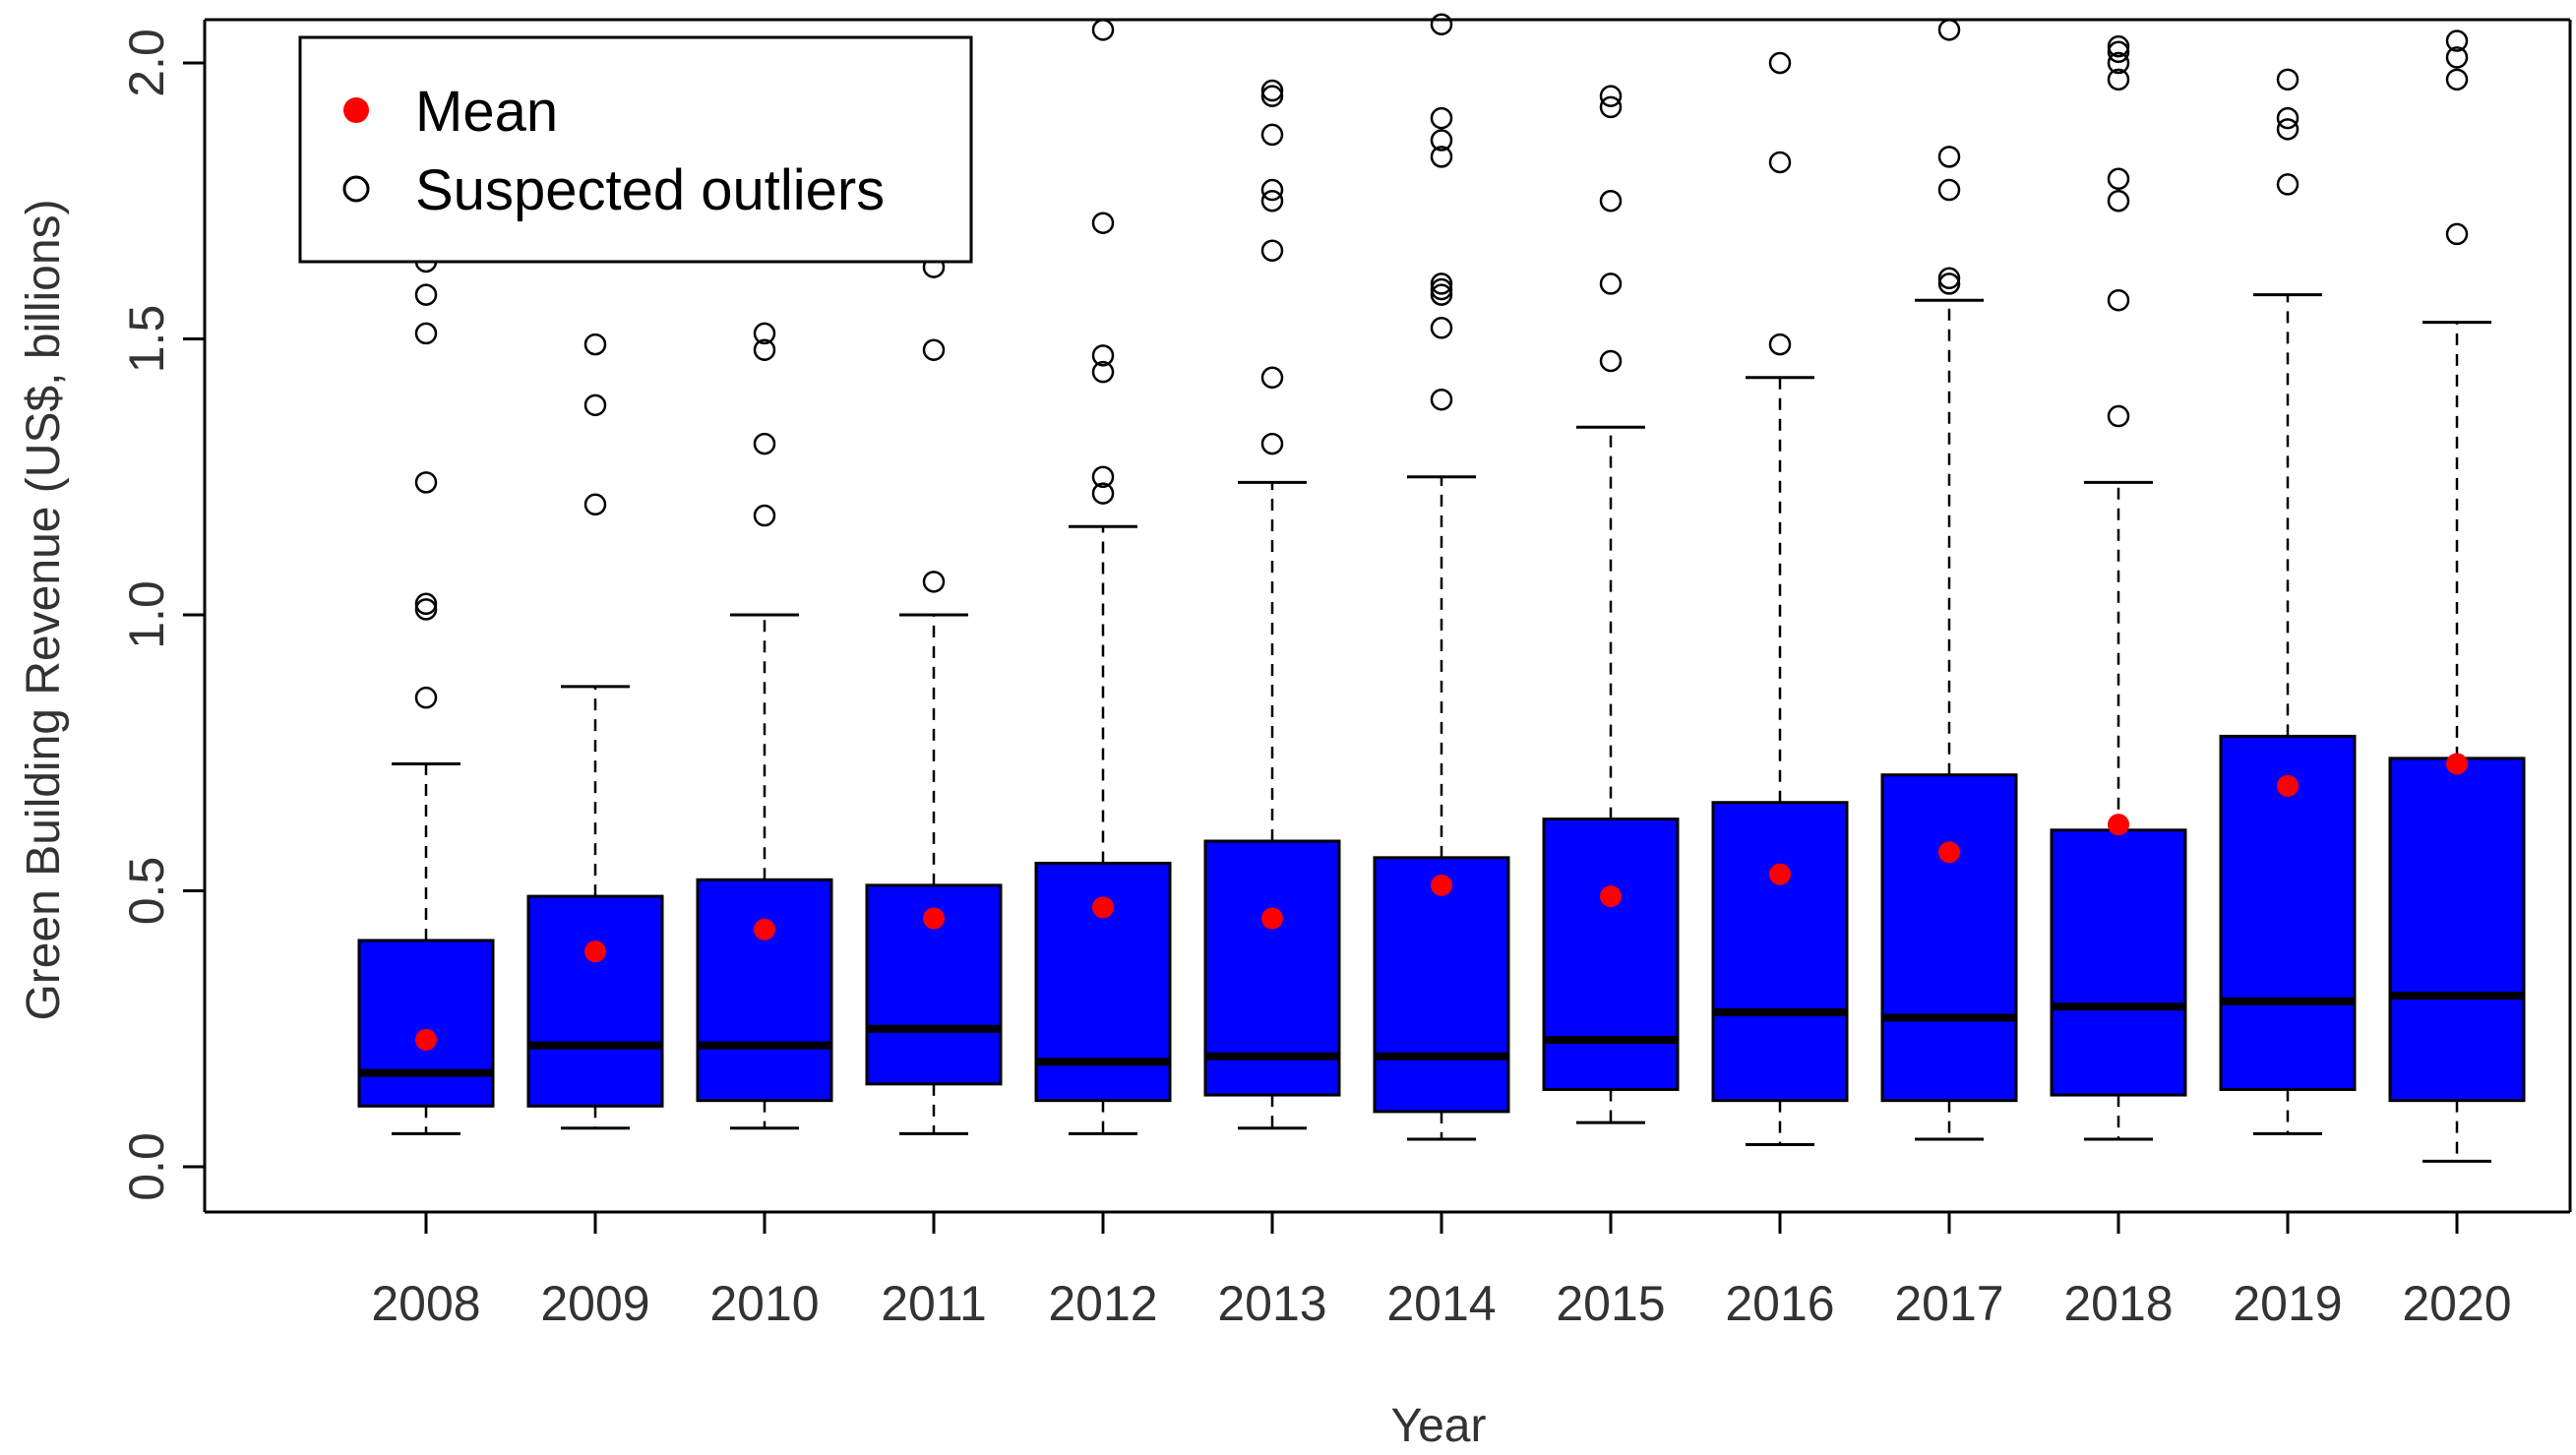 The height and width of the screenshot is (1455, 2576). What do you see at coordinates (487, 112) in the screenshot?
I see `legend-mean-label: Mean` at bounding box center [487, 112].